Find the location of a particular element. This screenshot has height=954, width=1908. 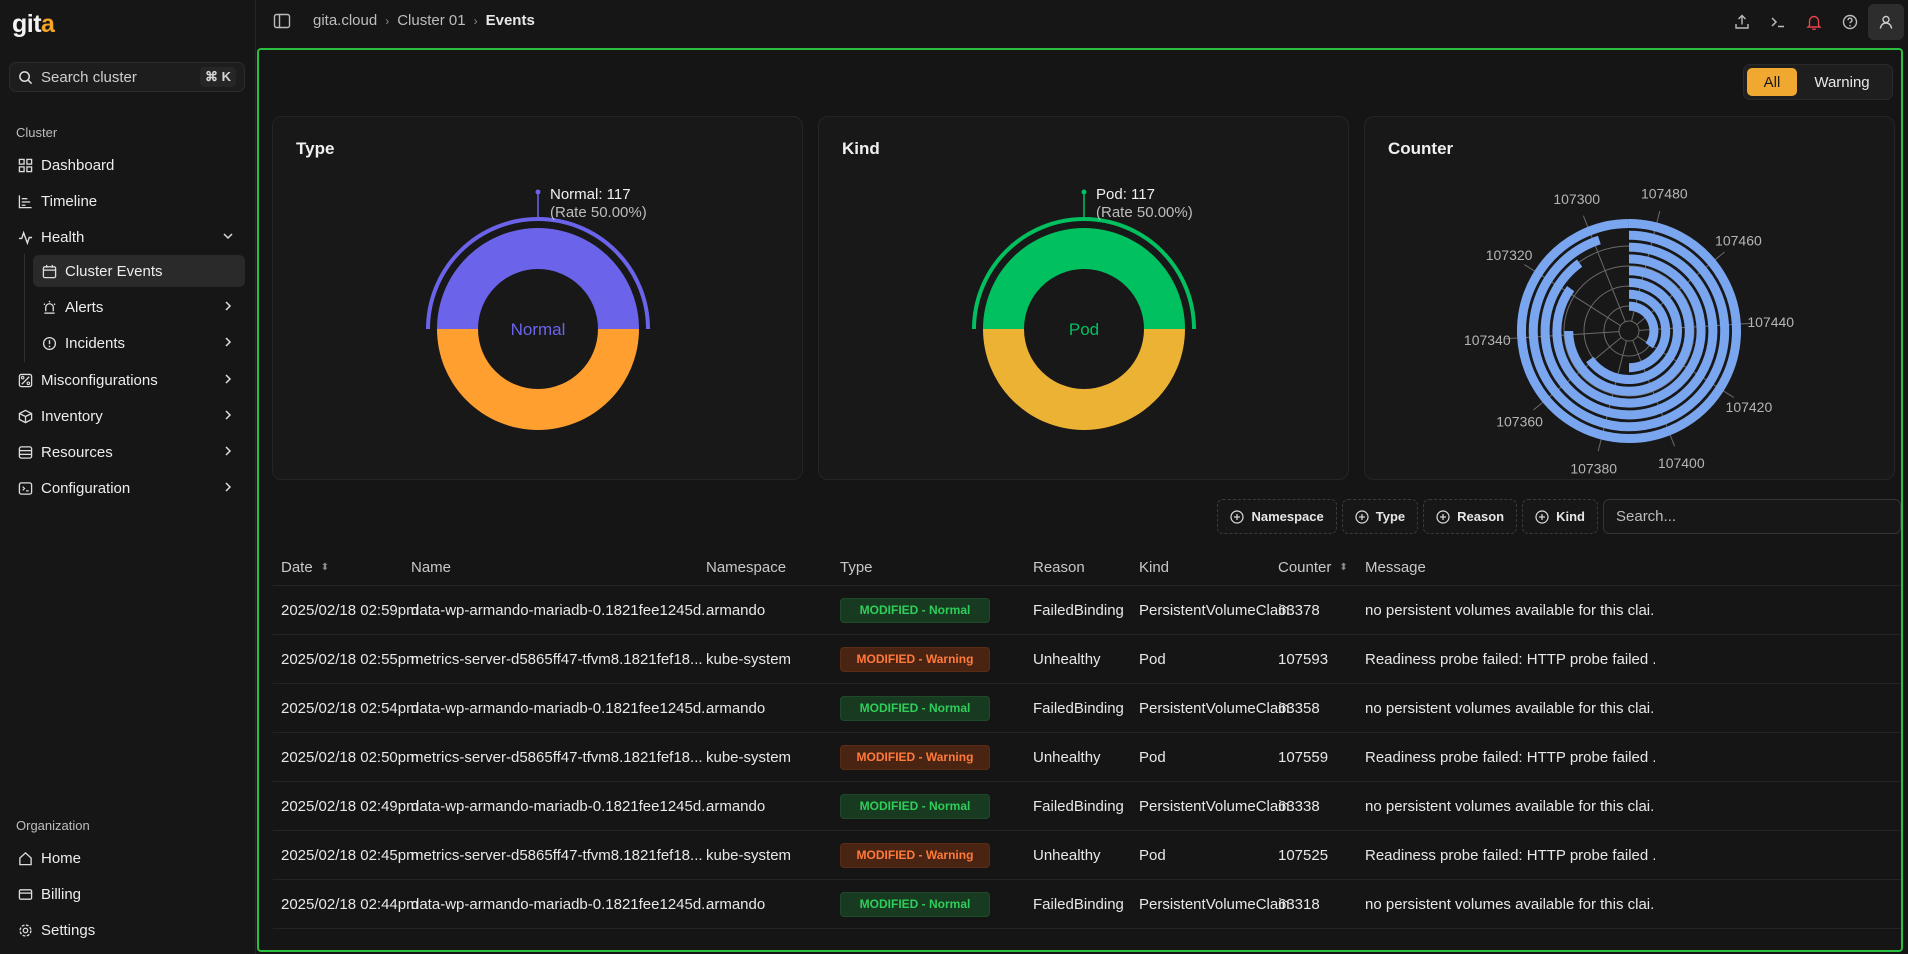

sidebar-item-label: Resources is located at coordinates (77, 452).